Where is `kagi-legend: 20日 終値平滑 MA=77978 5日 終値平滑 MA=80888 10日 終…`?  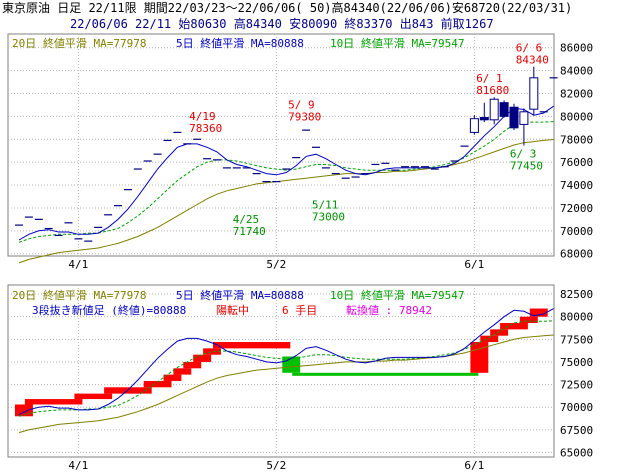 kagi-legend: 20日 終値平滑 MA=77978 5日 終値平滑 MA=80888 10日 終… is located at coordinates (238, 302).